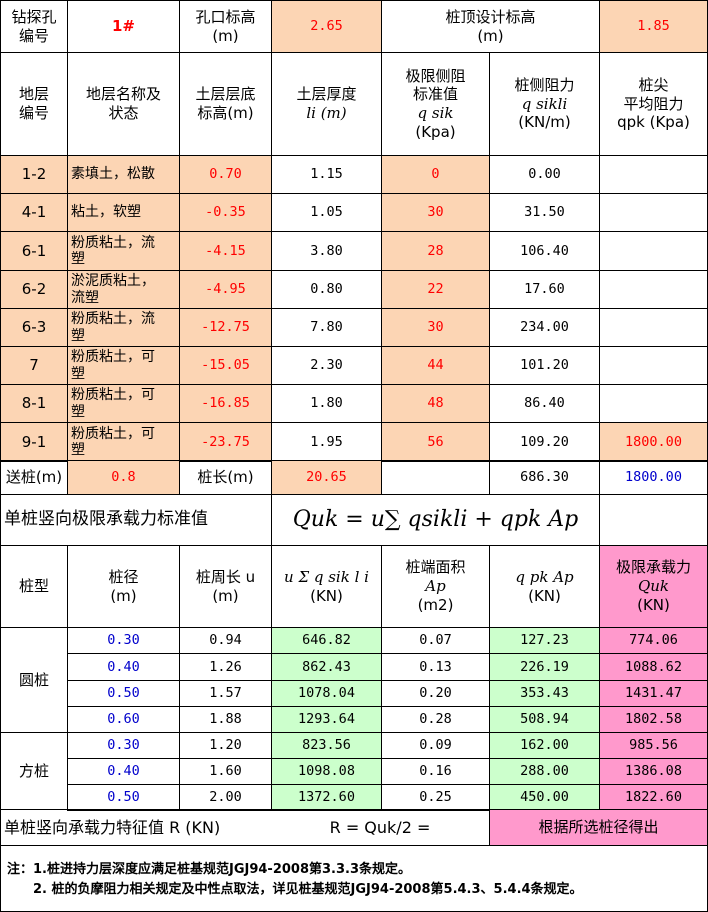 The image size is (708, 912). I want to click on round-pile-u-cell: 1.26, so click(225, 667).